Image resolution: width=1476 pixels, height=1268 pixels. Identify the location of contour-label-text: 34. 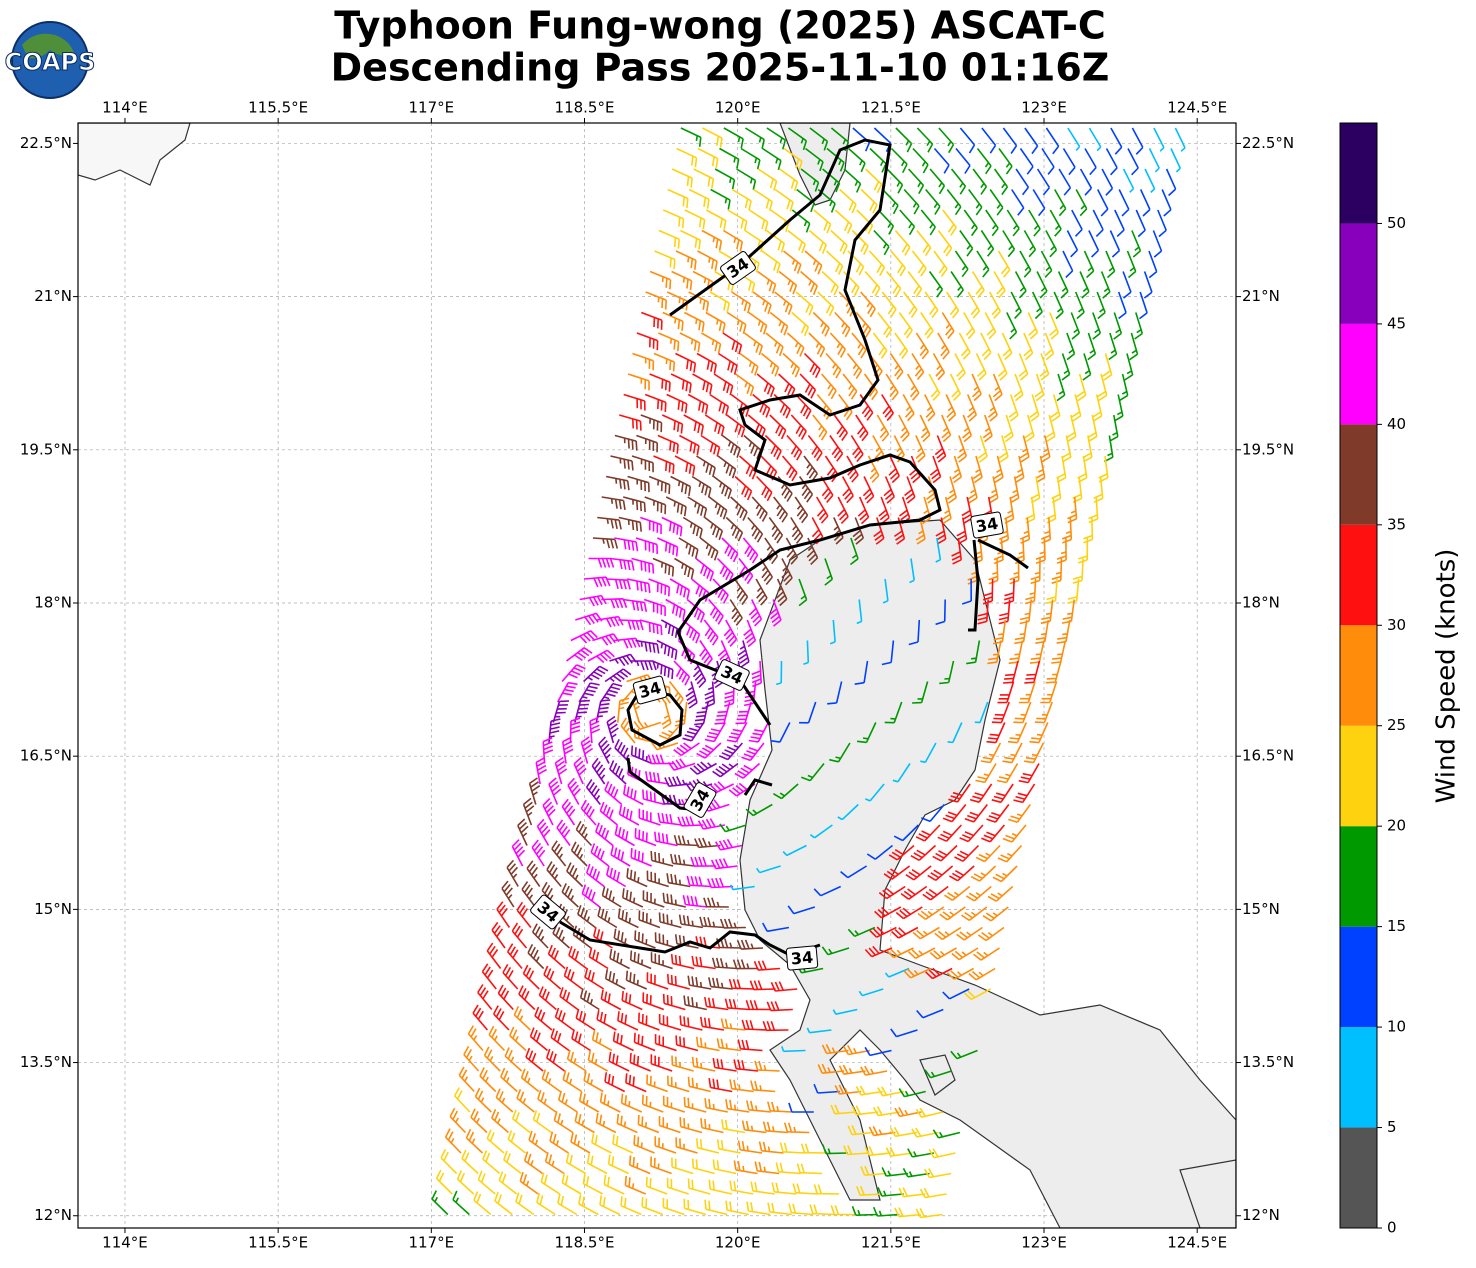
(802, 958).